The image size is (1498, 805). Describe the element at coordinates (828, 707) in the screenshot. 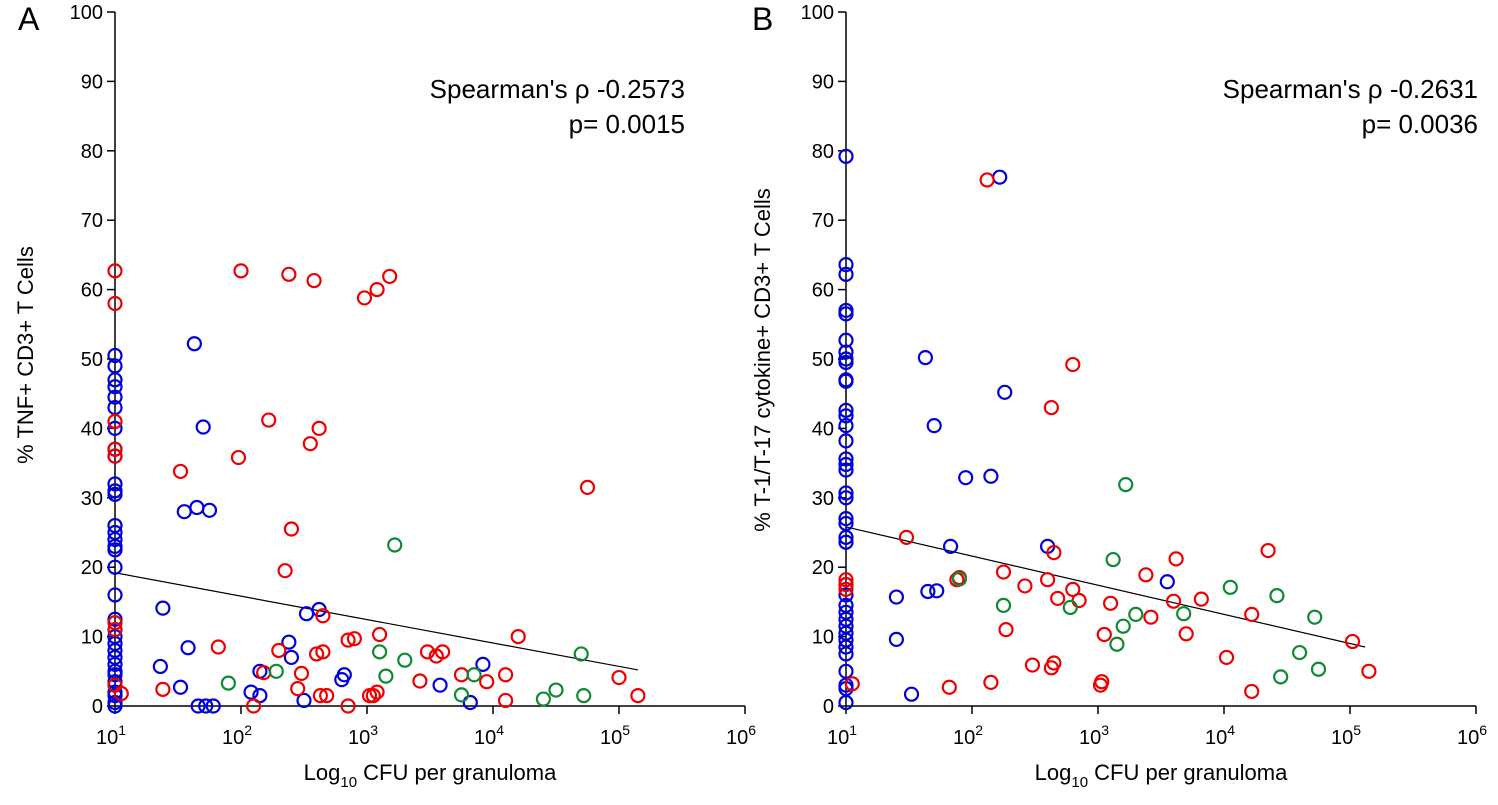

I see `y-tick-label: 0` at that location.